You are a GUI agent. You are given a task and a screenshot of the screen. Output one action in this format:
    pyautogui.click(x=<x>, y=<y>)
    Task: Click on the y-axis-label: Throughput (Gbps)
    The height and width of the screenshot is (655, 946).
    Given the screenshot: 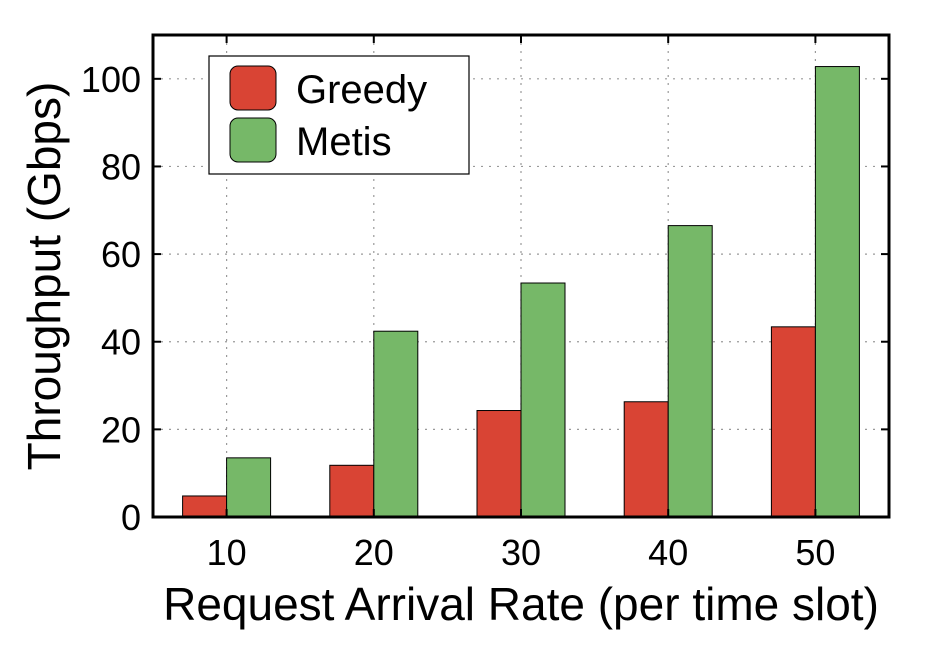 What is the action you would take?
    pyautogui.click(x=44, y=276)
    